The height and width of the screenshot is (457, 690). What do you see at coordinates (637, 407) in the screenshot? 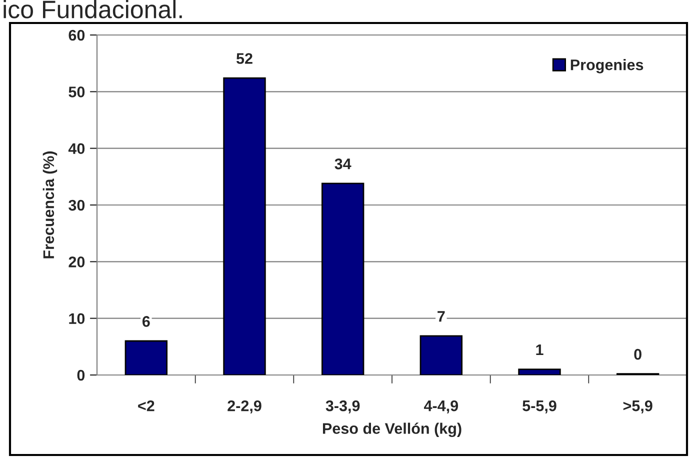
I see `x-tick-label: >5,9` at bounding box center [637, 407].